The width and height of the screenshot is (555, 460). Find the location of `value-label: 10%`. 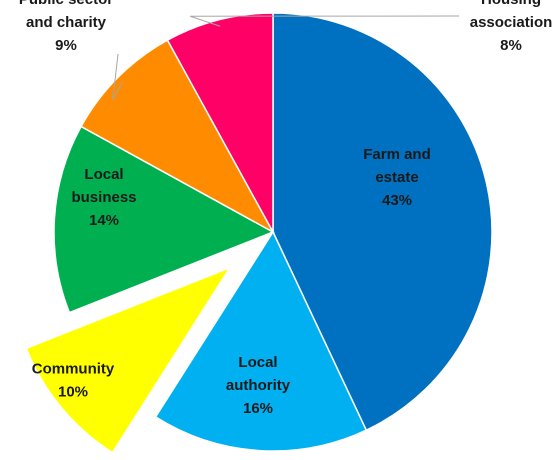

value-label: 10% is located at coordinates (73, 392).